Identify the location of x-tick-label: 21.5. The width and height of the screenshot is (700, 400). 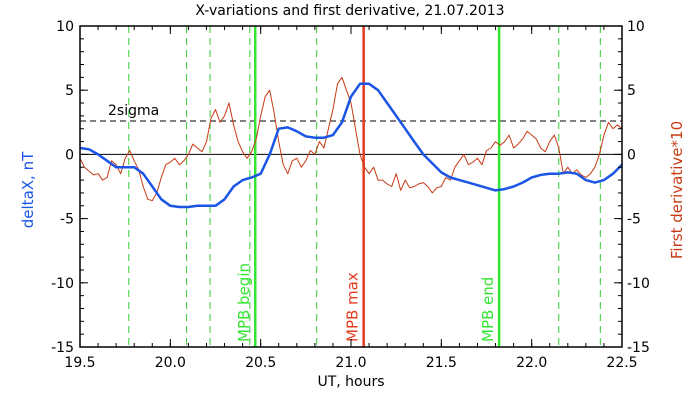
(441, 363).